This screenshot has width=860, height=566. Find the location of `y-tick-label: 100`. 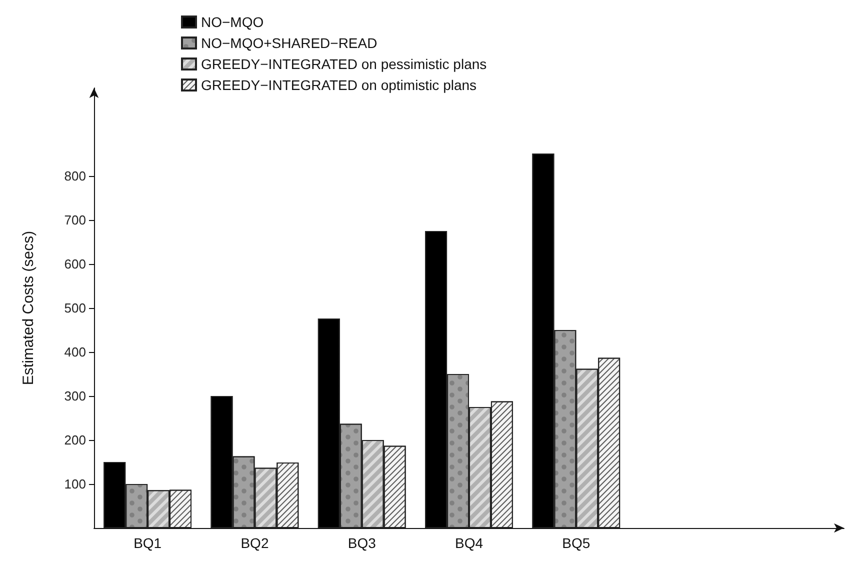

y-tick-label: 100 is located at coordinates (75, 484).